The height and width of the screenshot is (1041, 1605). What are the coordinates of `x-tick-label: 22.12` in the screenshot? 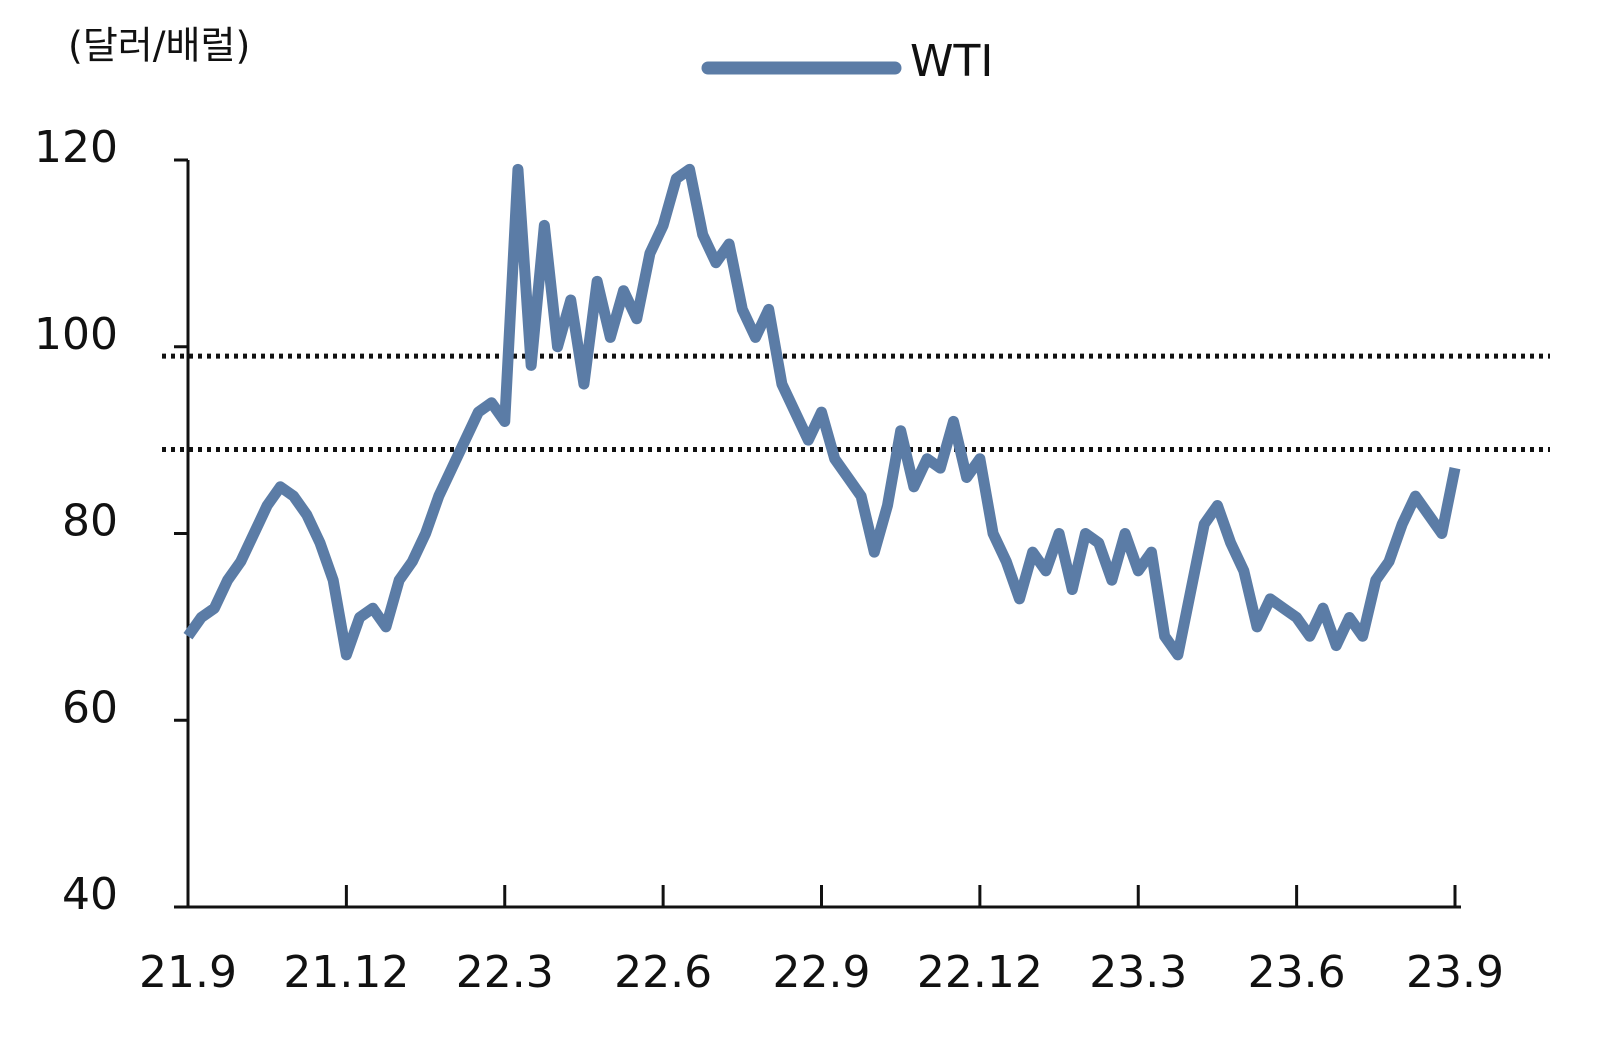 It's located at (980, 972).